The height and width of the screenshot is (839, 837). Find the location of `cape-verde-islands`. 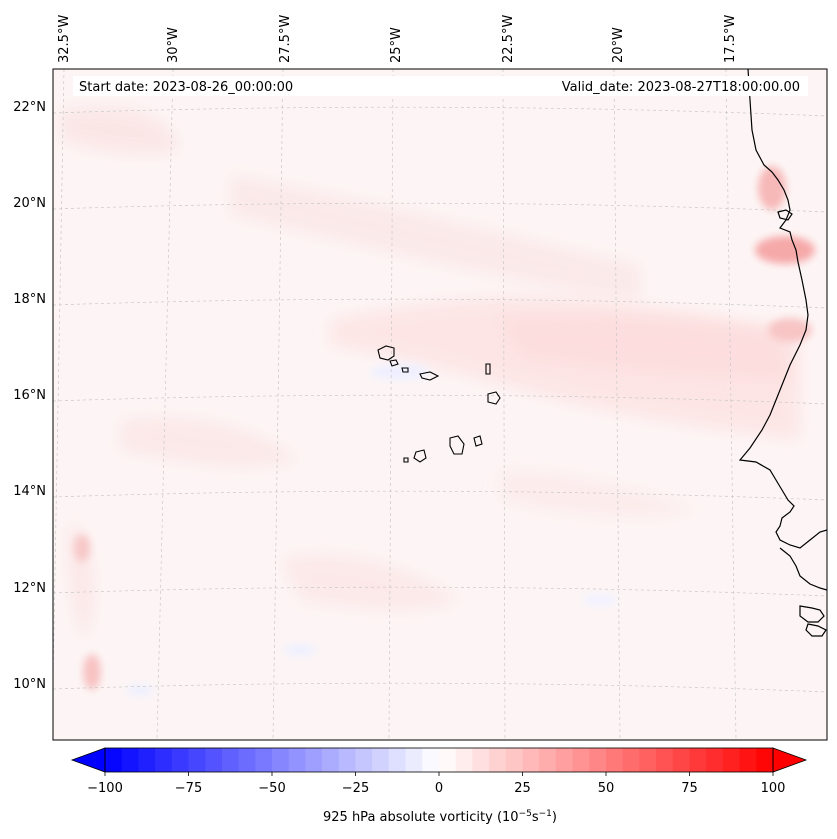

cape-verde-islands is located at coordinates (439, 404).